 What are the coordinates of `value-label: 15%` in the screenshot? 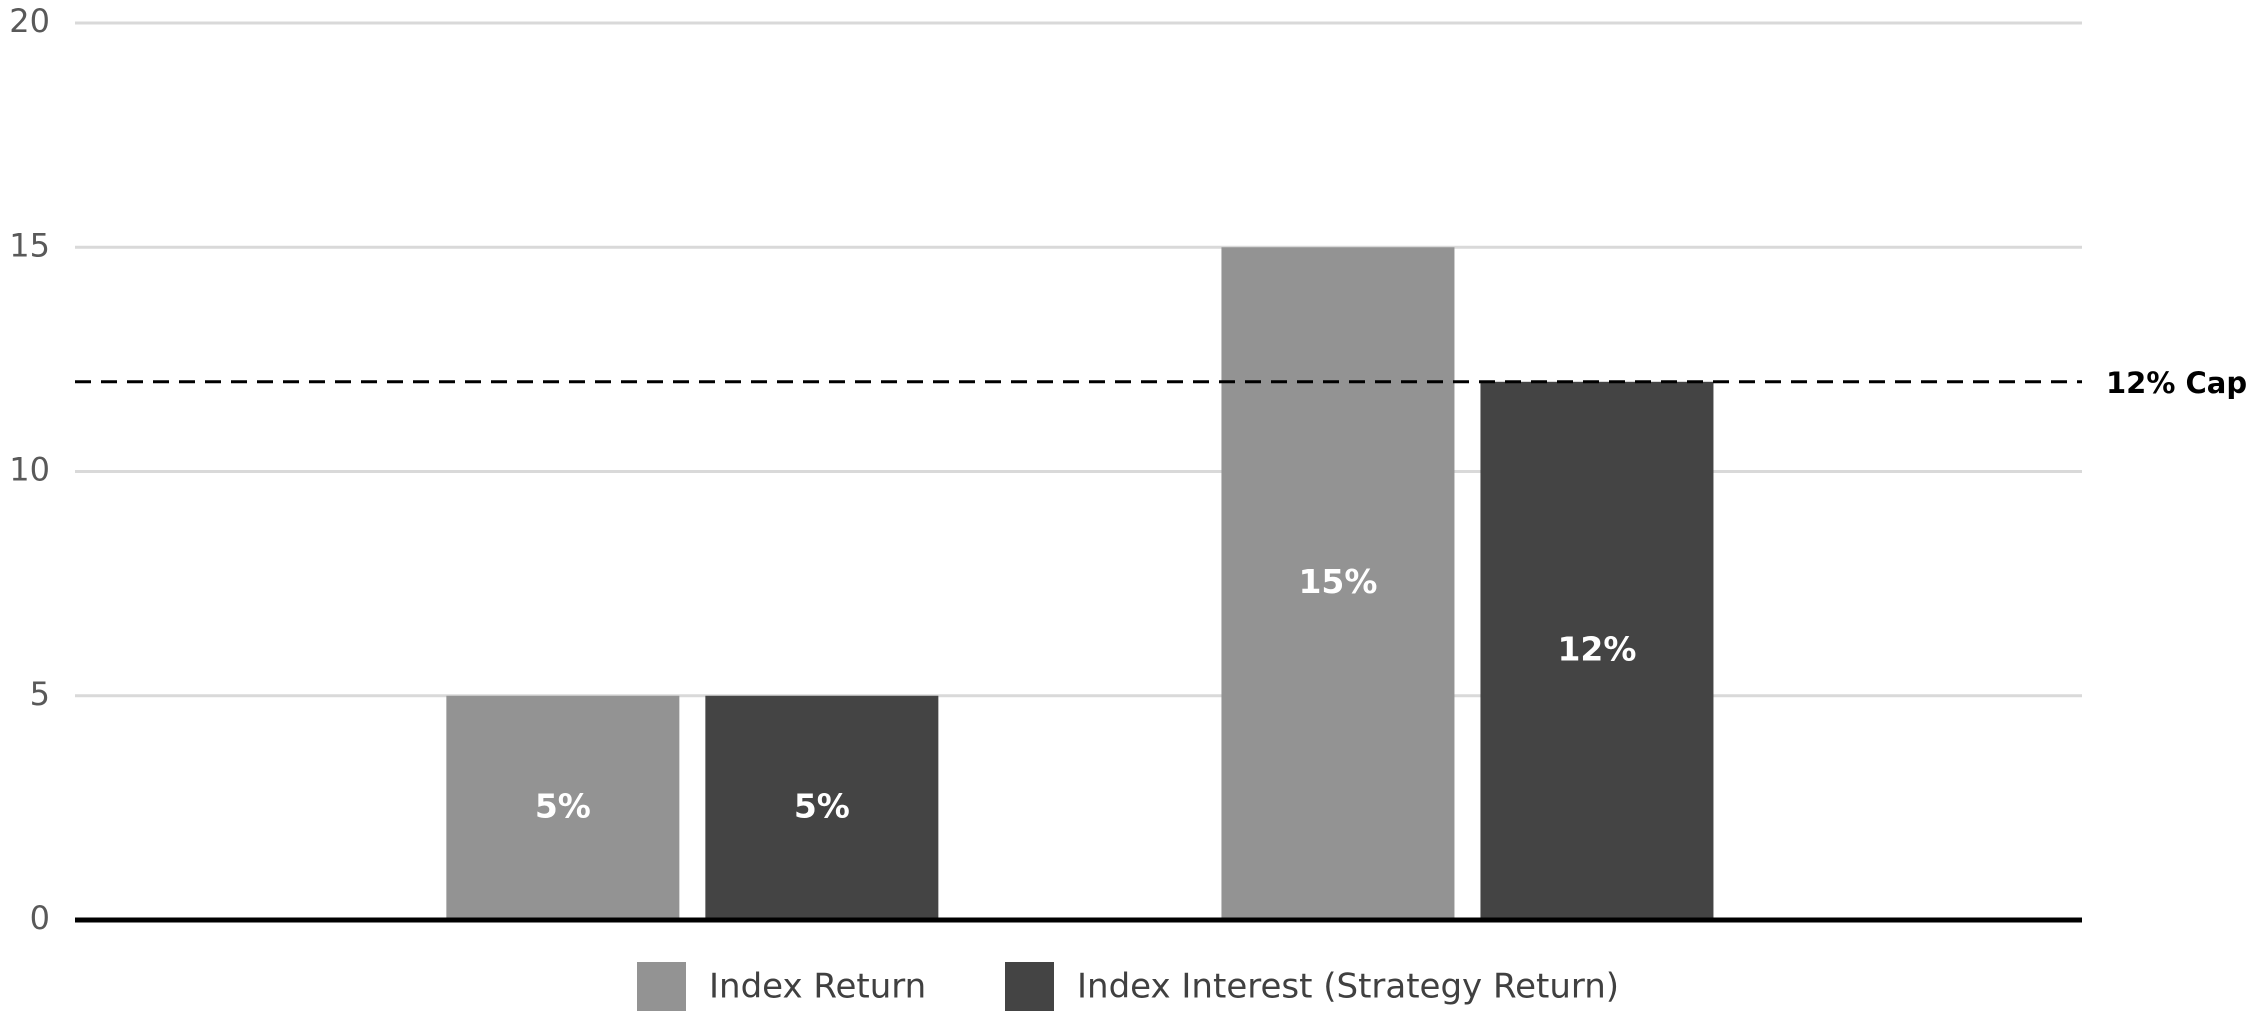 It's located at (1337, 581).